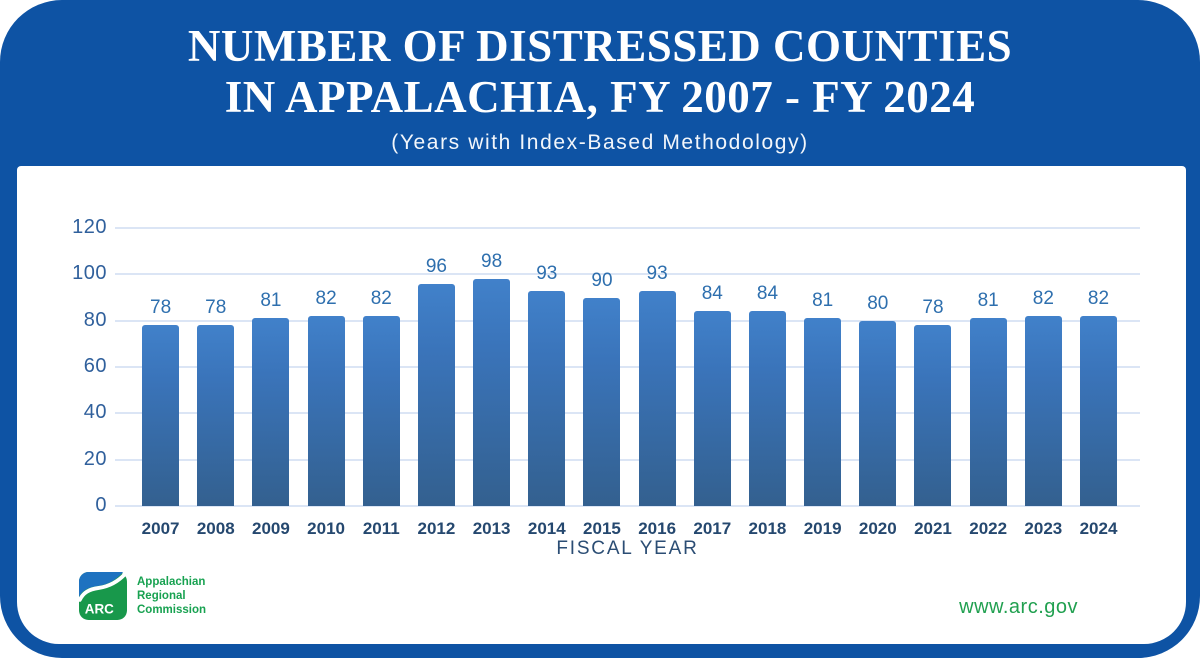 The image size is (1200, 658). I want to click on bar-2023: 82 2023, so click(1043, 413).